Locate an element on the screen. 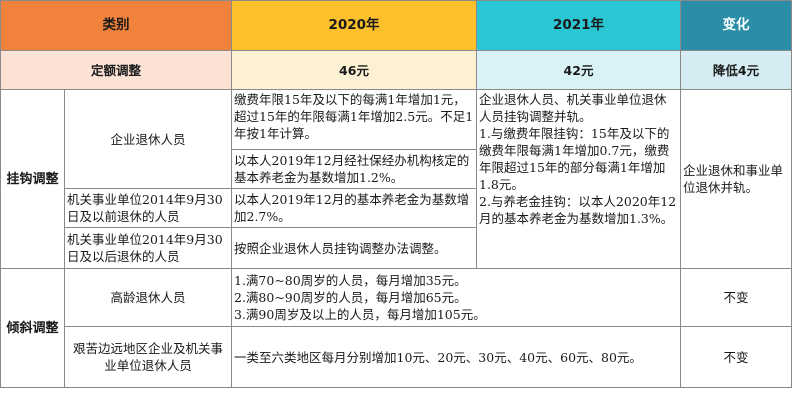 Image resolution: width=793 pixels, height=400 pixels. header-change: 变化 is located at coordinates (736, 25).